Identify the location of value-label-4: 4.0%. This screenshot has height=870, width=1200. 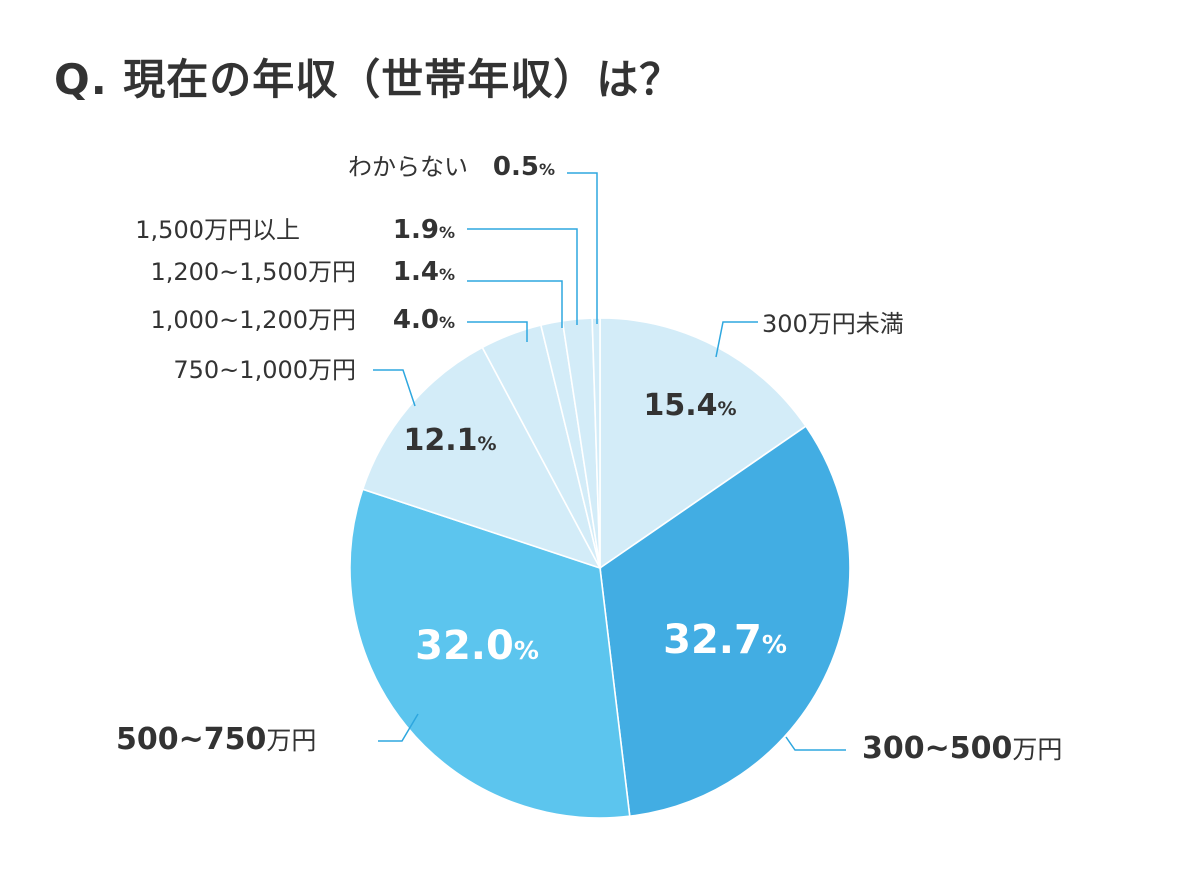
(424, 320).